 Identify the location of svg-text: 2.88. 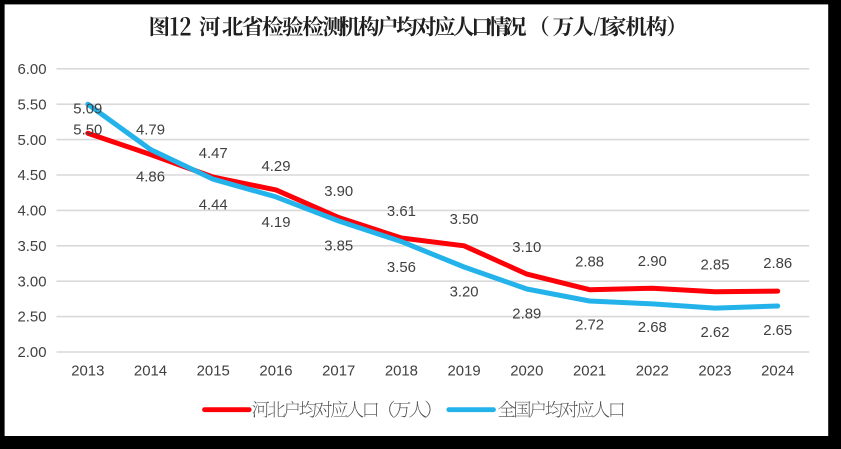
(589, 263).